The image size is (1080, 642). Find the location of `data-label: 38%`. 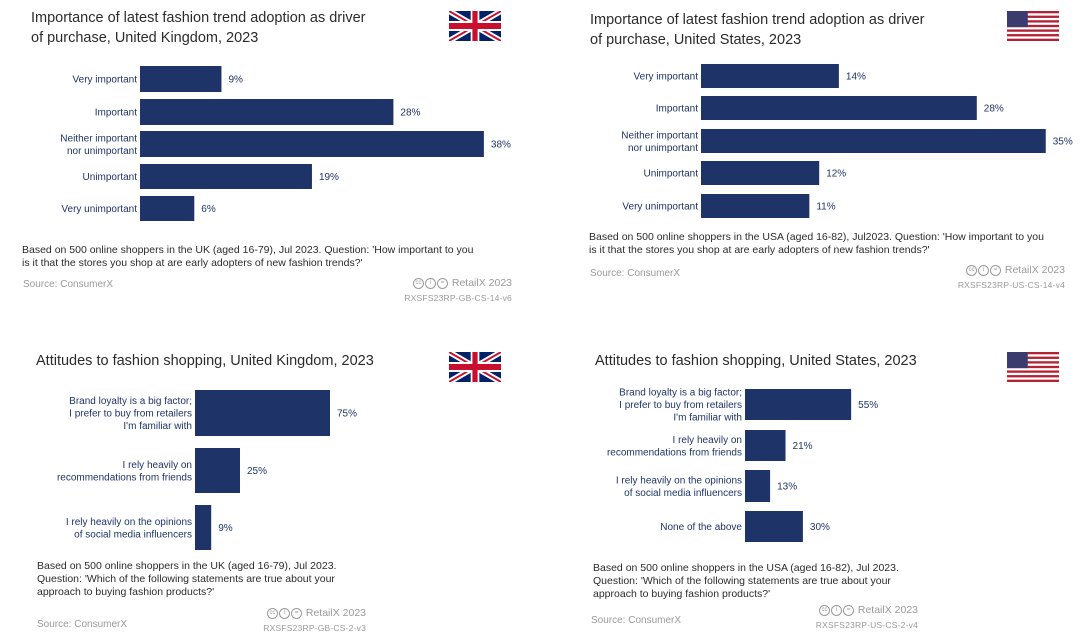

data-label: 38% is located at coordinates (501, 145).